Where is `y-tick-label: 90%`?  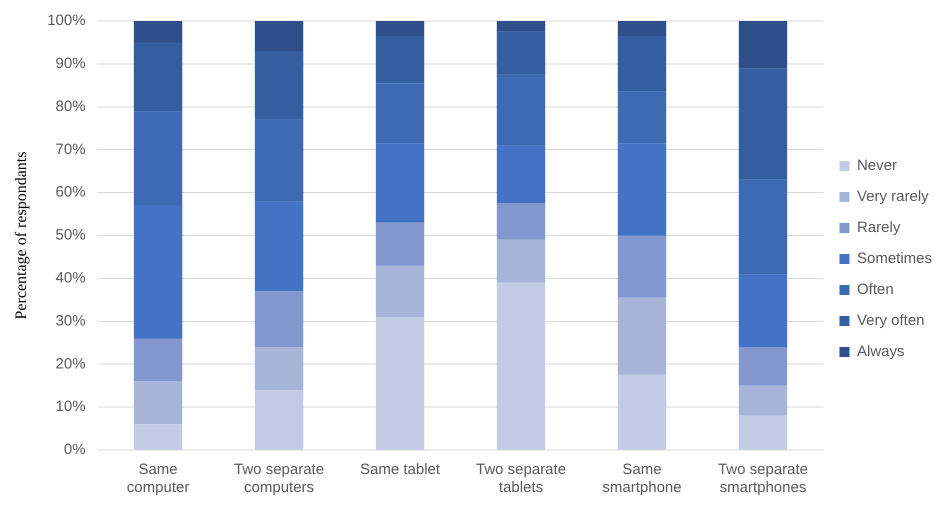
y-tick-label: 90% is located at coordinates (71, 63).